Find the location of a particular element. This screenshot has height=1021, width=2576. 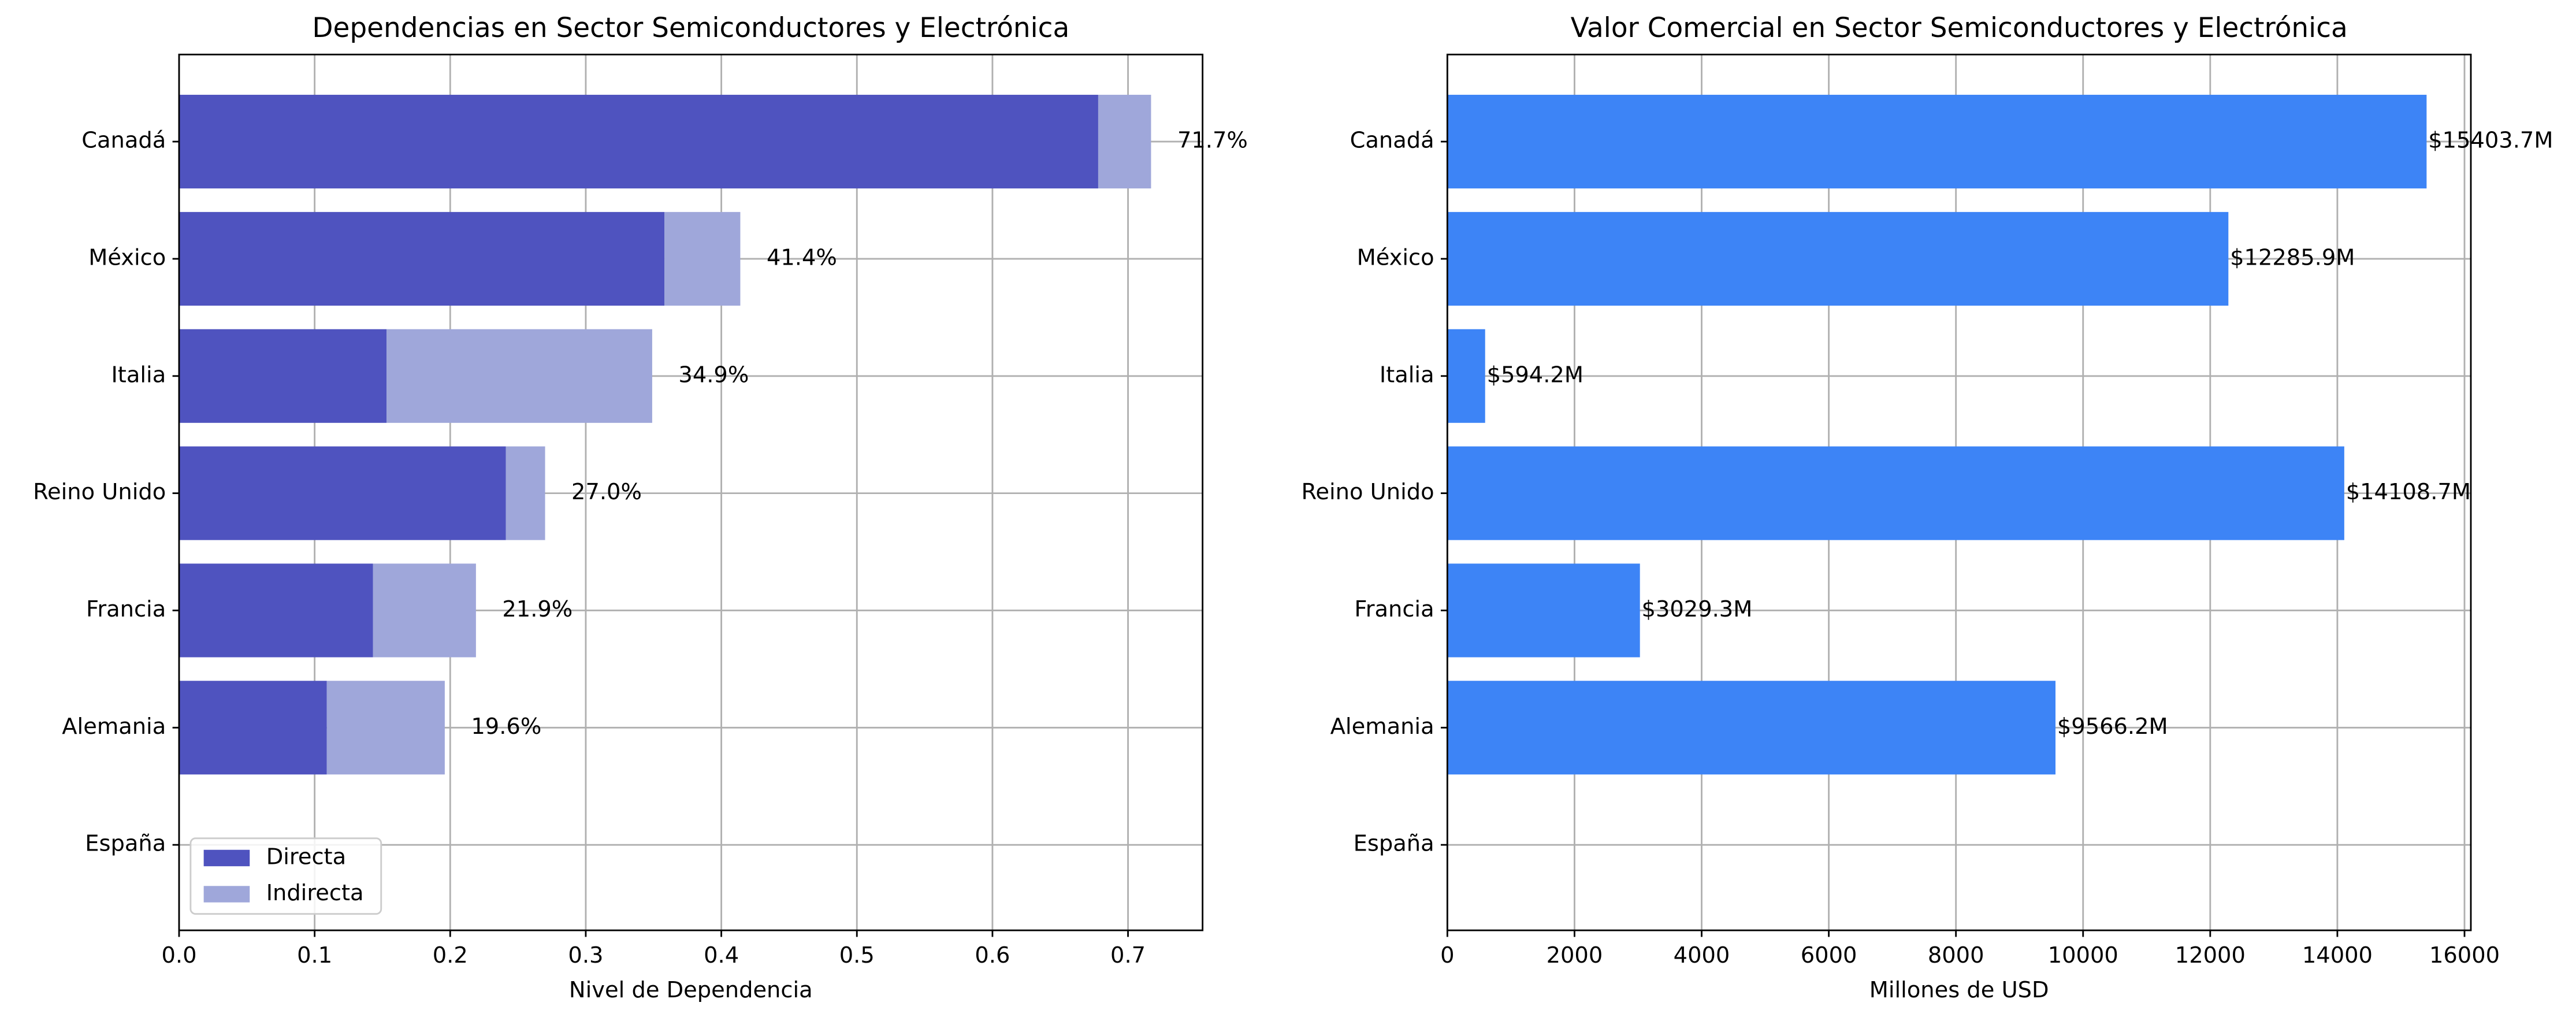

value-label: $15403.7M is located at coordinates (2490, 141).